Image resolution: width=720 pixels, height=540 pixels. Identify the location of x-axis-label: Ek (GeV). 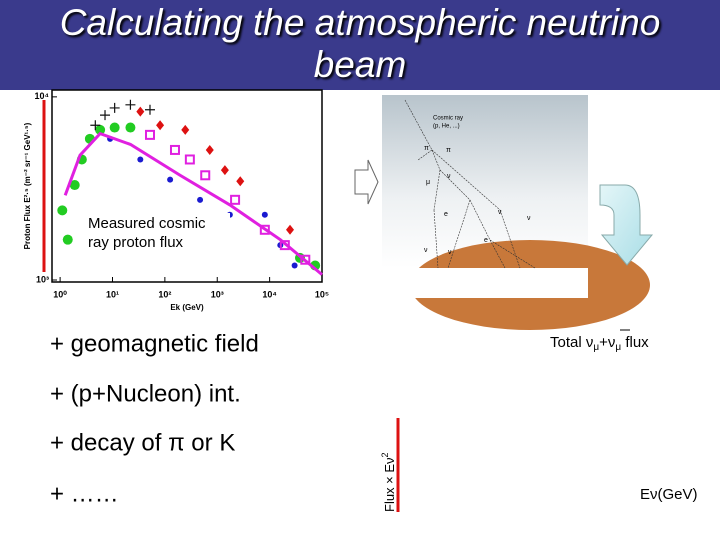
(187, 307).